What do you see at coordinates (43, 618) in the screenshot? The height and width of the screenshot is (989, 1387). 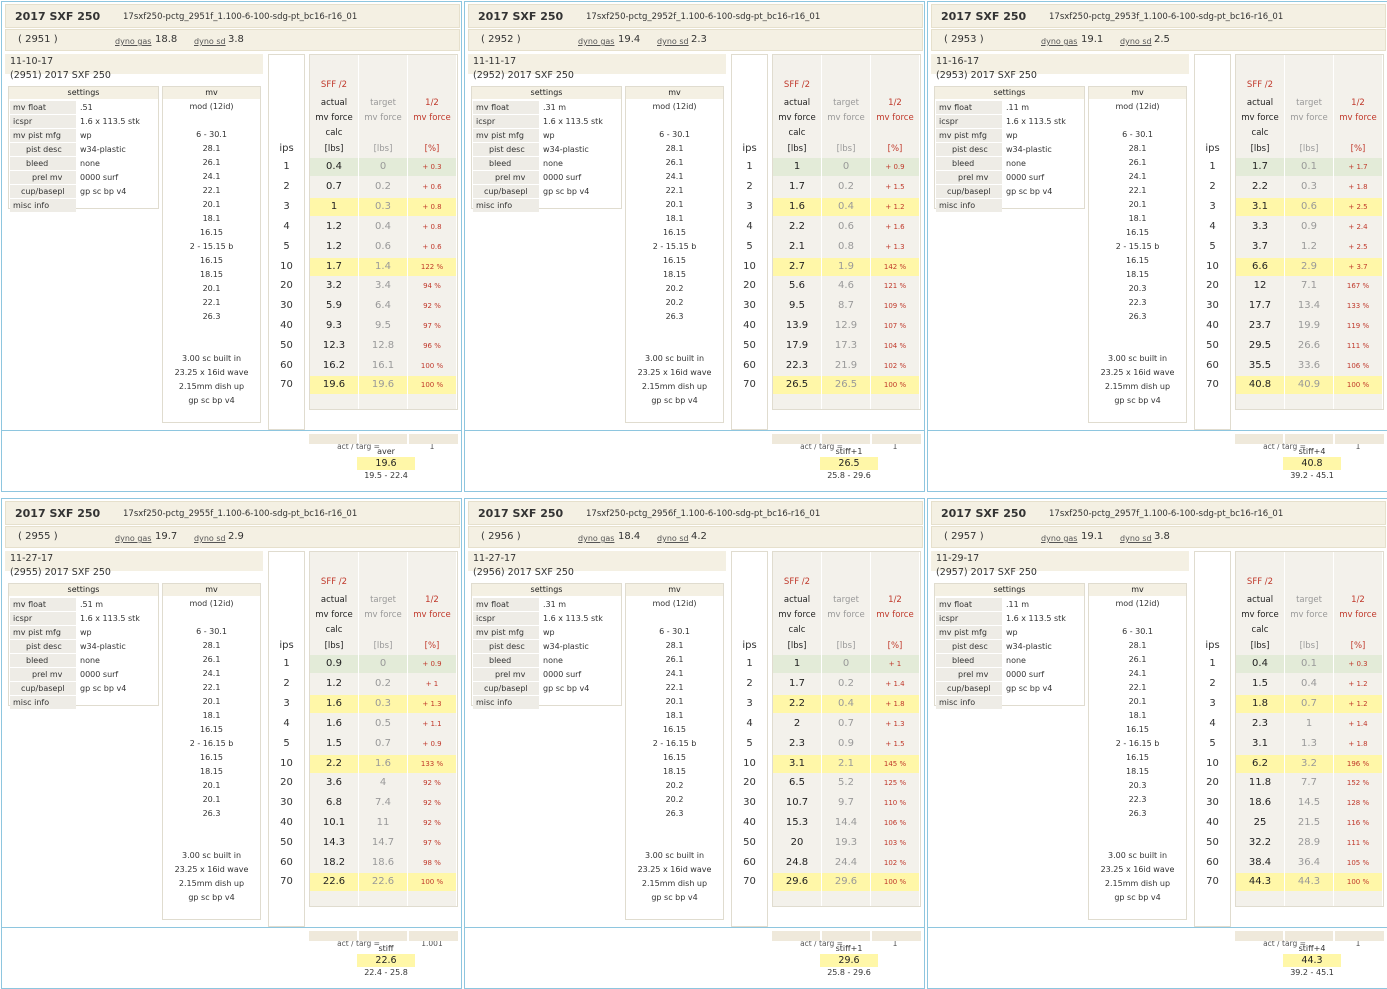 I see `setting-key: icspr` at bounding box center [43, 618].